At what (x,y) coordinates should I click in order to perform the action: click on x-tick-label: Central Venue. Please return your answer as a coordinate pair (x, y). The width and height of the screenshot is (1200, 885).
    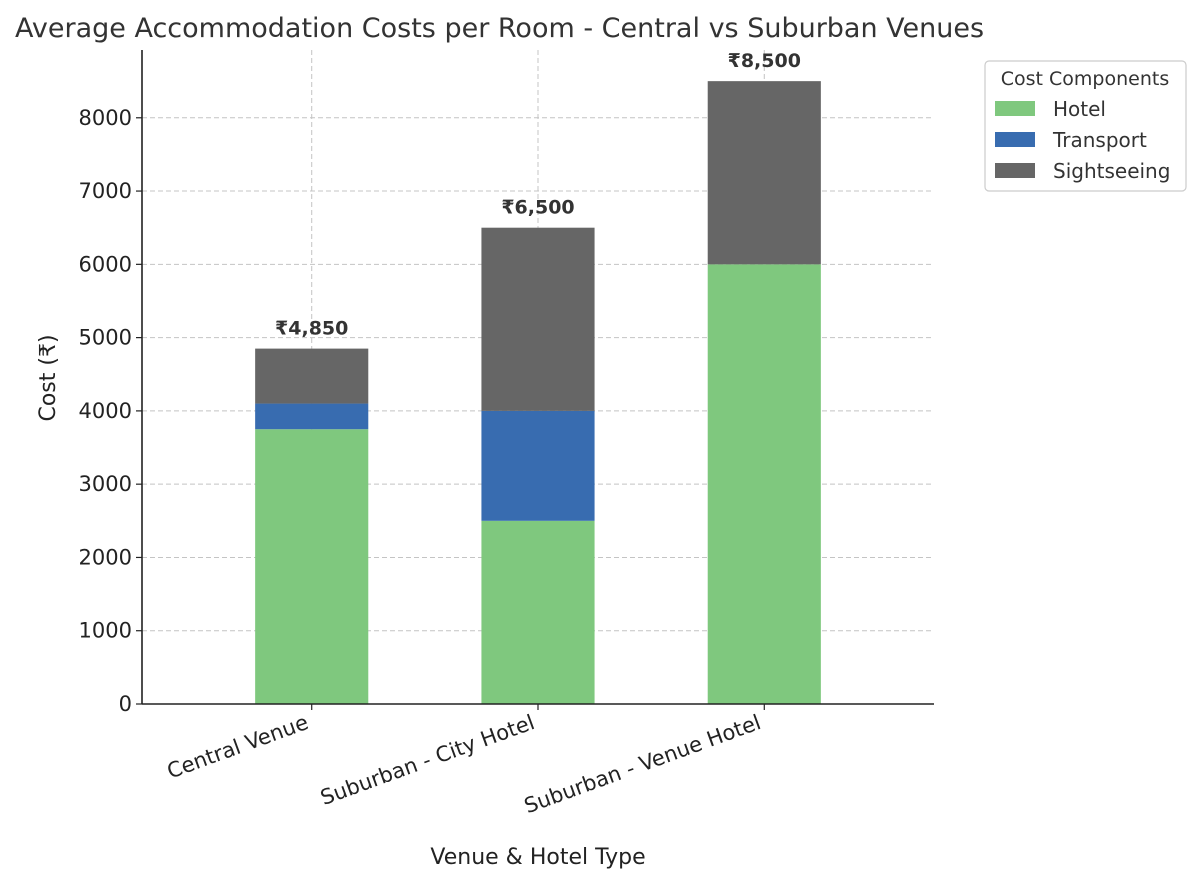
    Looking at the image, I should click on (238, 746).